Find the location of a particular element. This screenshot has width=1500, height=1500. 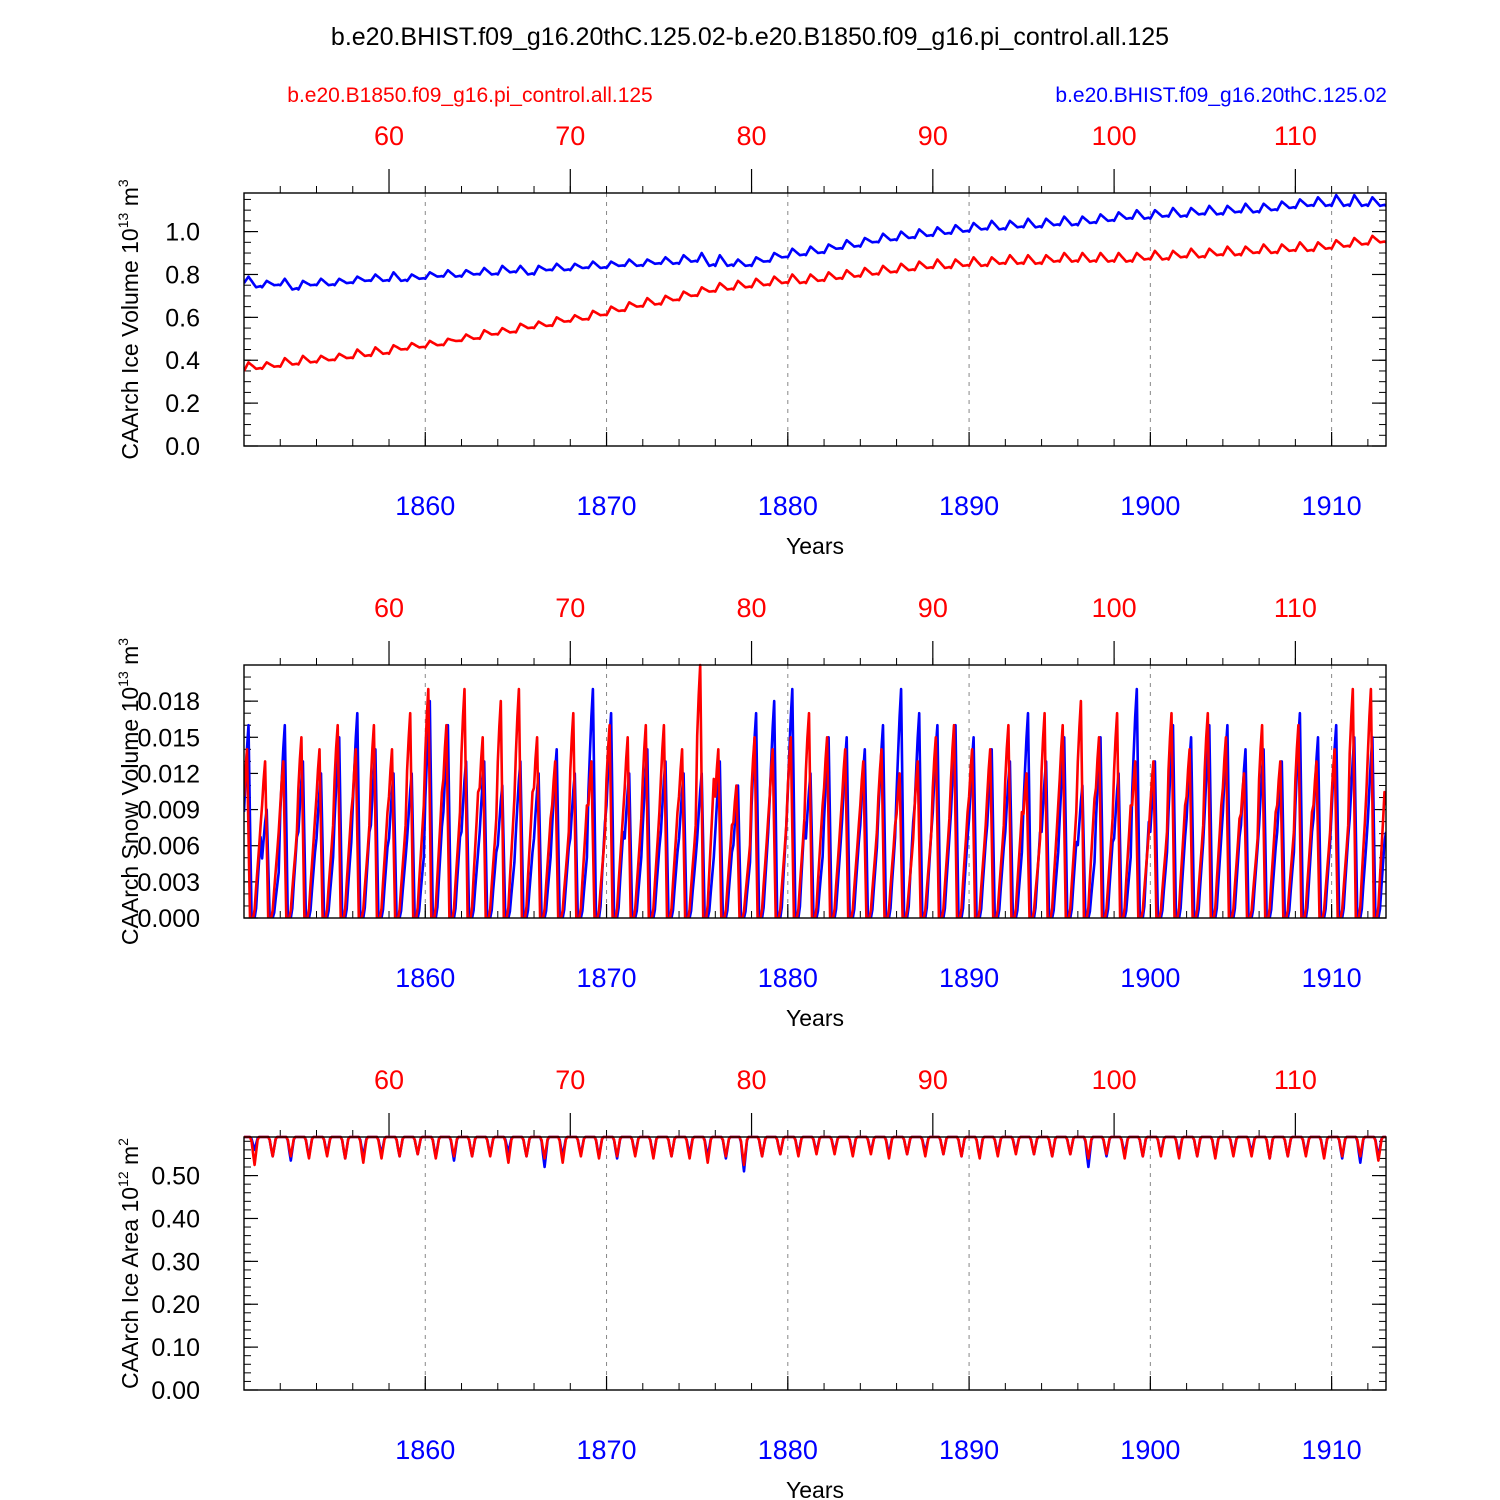

y-tick-label: 0.4 is located at coordinates (182, 361).